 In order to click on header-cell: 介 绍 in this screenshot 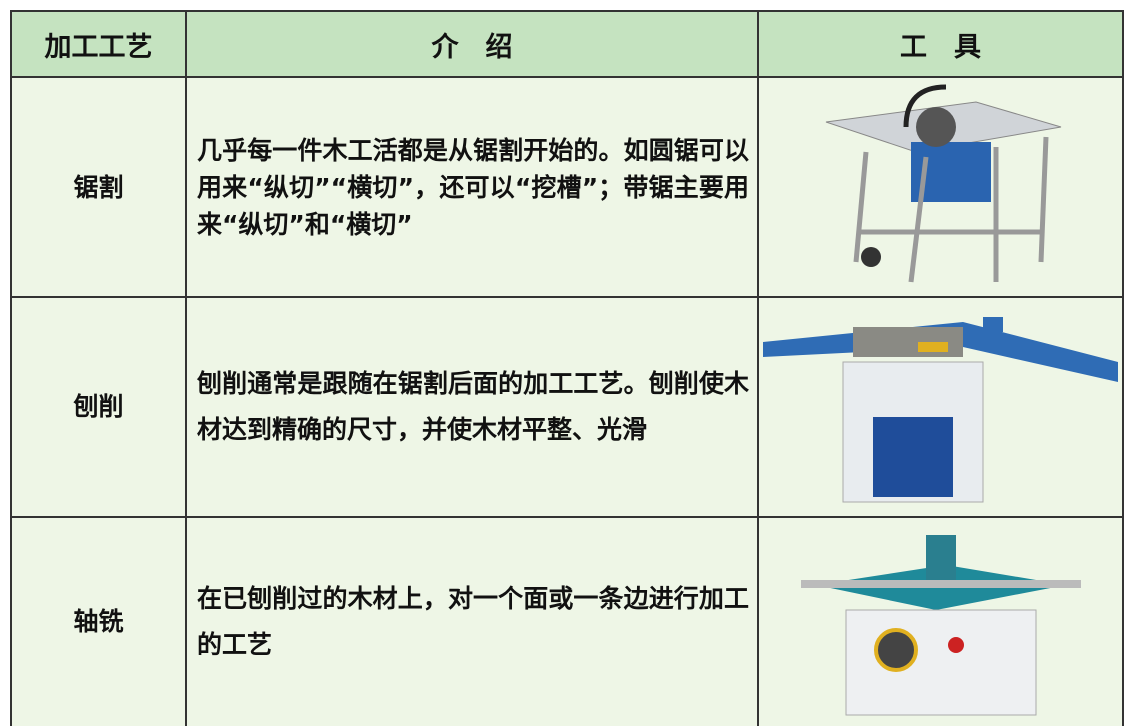, I will do `click(472, 44)`.